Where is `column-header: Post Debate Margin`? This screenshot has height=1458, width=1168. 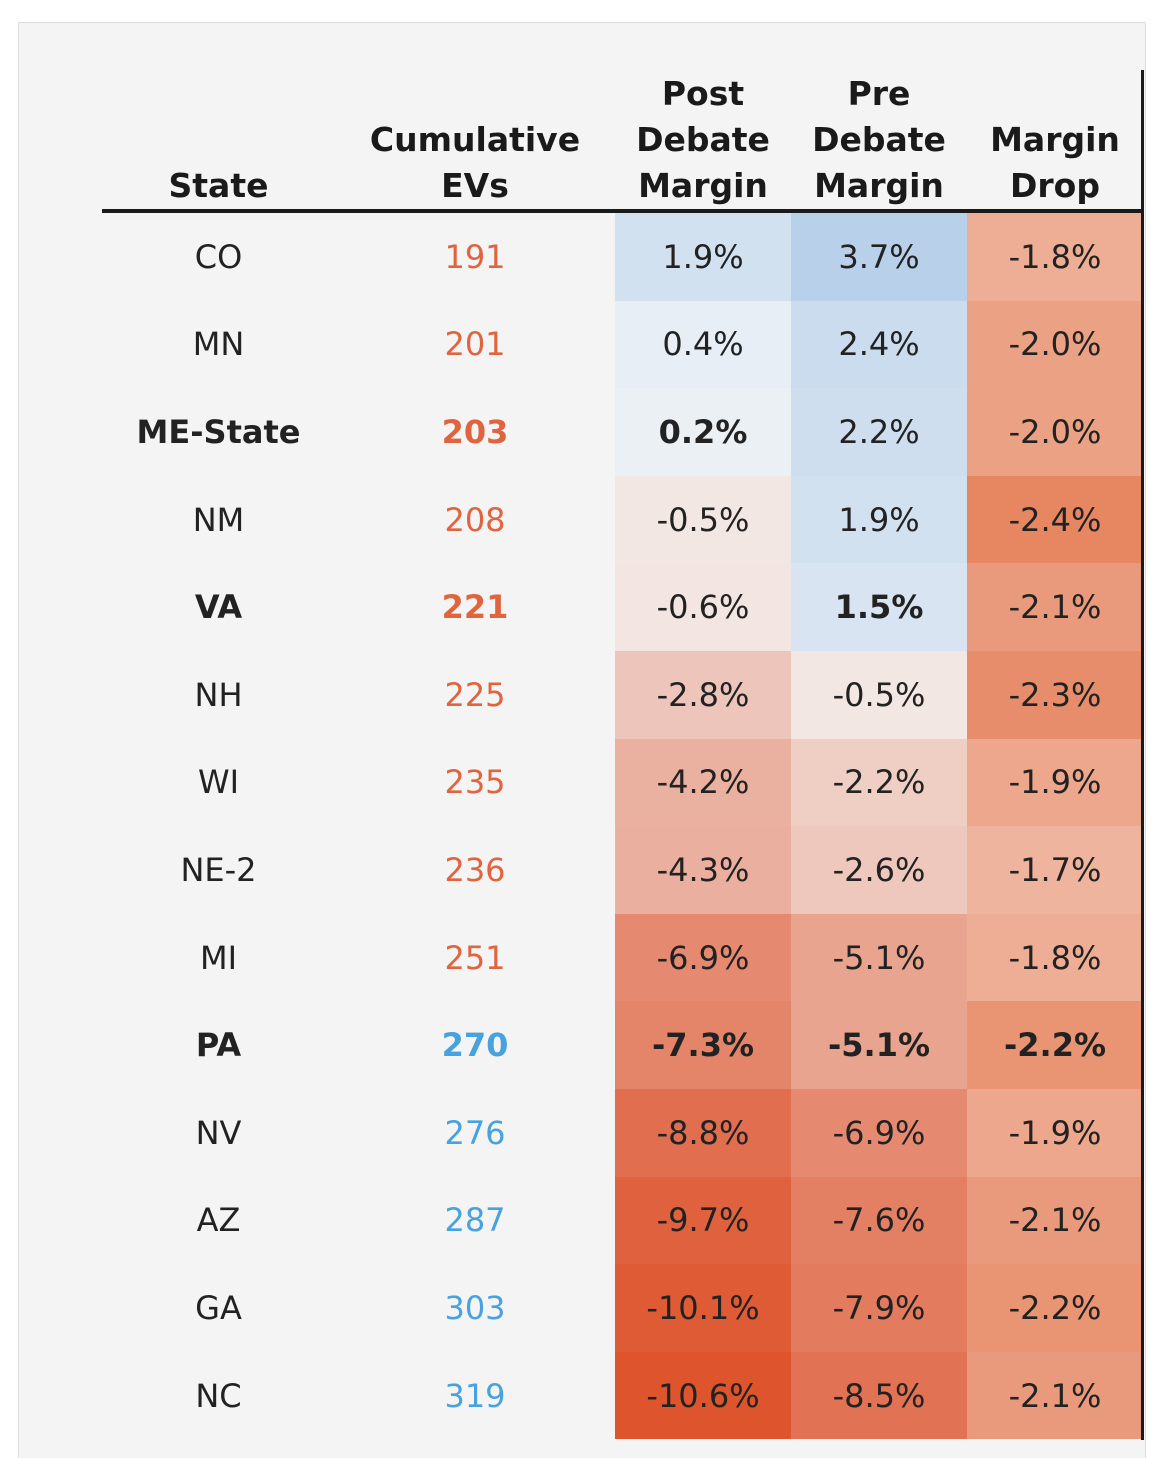
column-header: Post Debate Margin is located at coordinates (703, 141).